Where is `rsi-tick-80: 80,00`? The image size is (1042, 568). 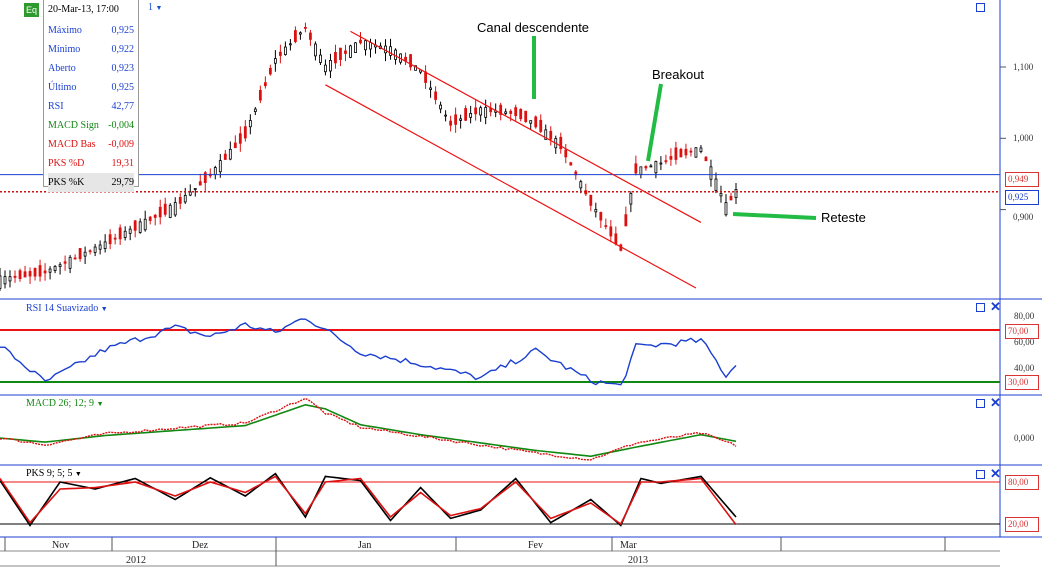 rsi-tick-80: 80,00 is located at coordinates (1024, 316).